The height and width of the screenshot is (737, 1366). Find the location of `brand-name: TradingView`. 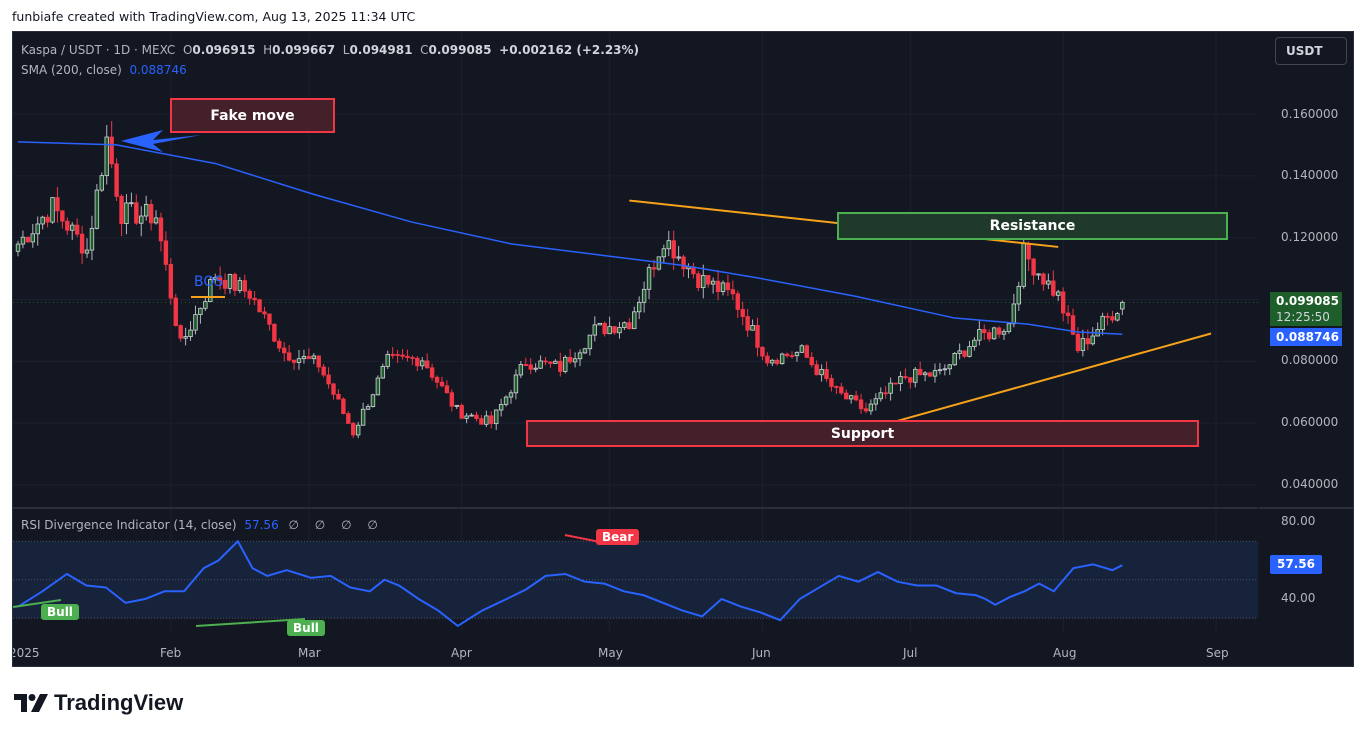

brand-name: TradingView is located at coordinates (119, 702).